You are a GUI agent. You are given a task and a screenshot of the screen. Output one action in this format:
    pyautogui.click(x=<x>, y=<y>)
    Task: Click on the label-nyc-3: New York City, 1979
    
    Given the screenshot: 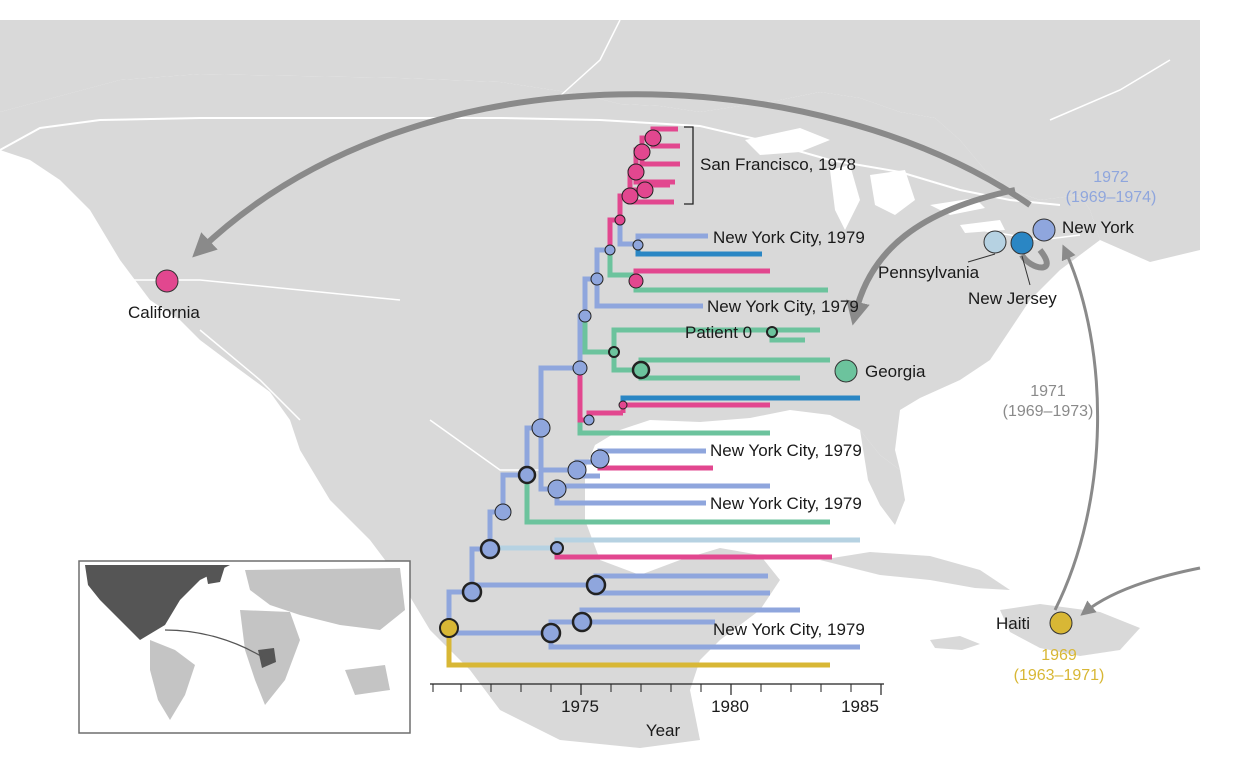 What is the action you would take?
    pyautogui.click(x=786, y=450)
    